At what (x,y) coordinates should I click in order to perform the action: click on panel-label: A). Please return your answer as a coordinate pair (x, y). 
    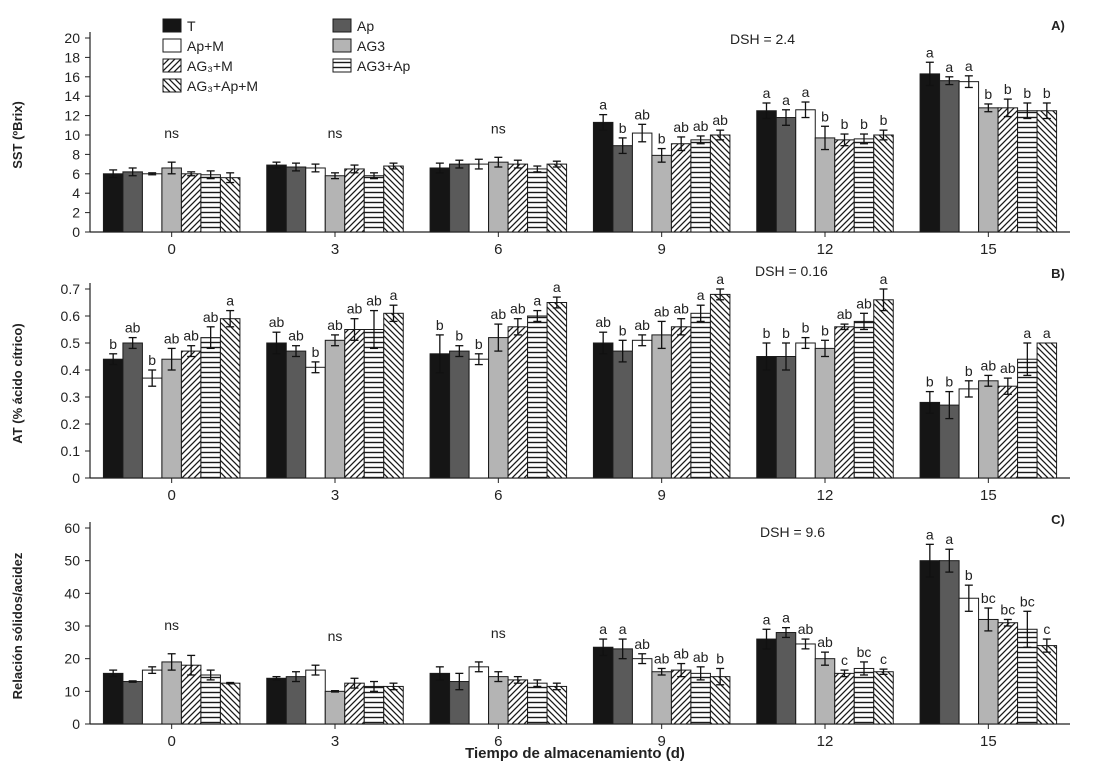
    Looking at the image, I should click on (1058, 25).